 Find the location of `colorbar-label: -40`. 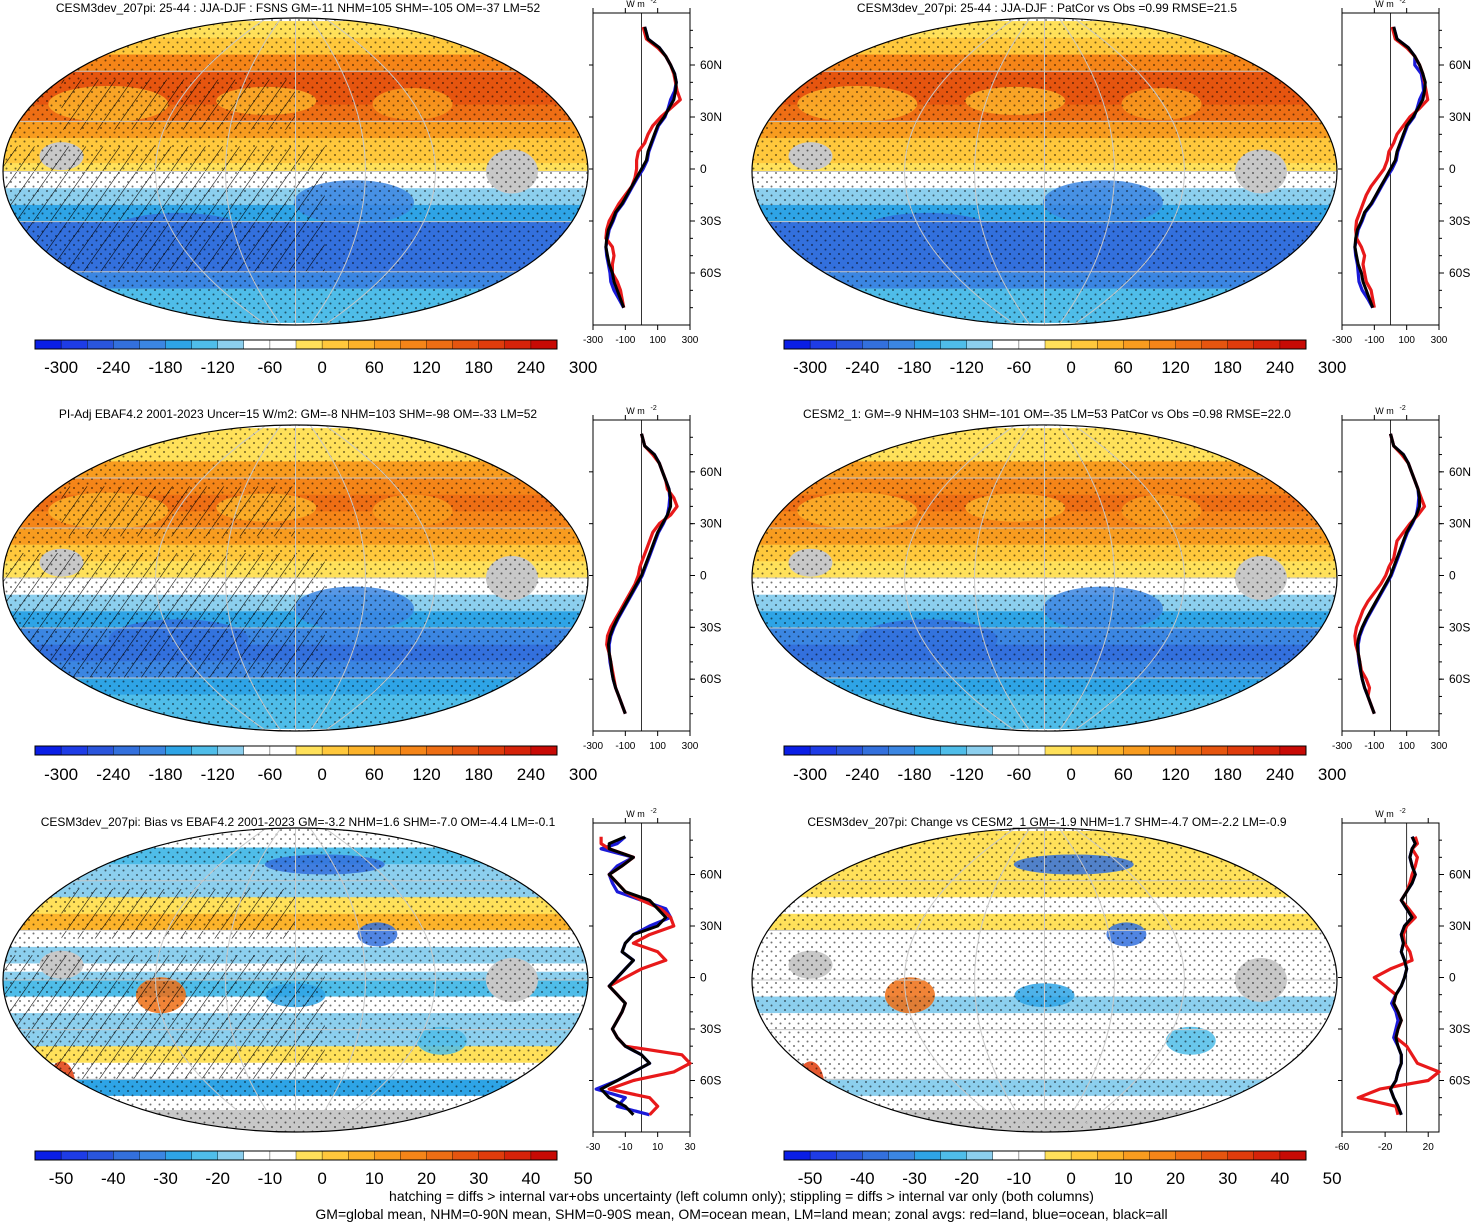

colorbar-label: -40 is located at coordinates (113, 1178).